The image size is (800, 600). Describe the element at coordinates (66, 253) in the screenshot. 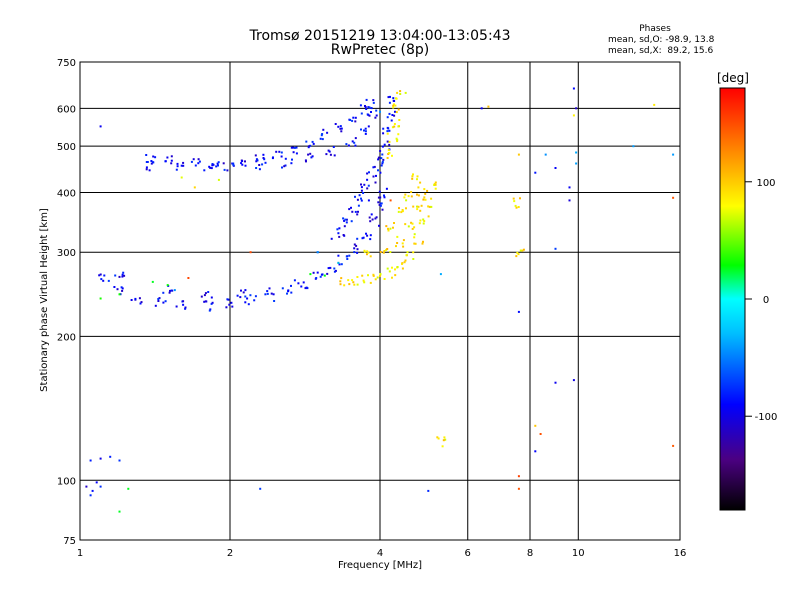

I see `y-tick-label: 300` at that location.